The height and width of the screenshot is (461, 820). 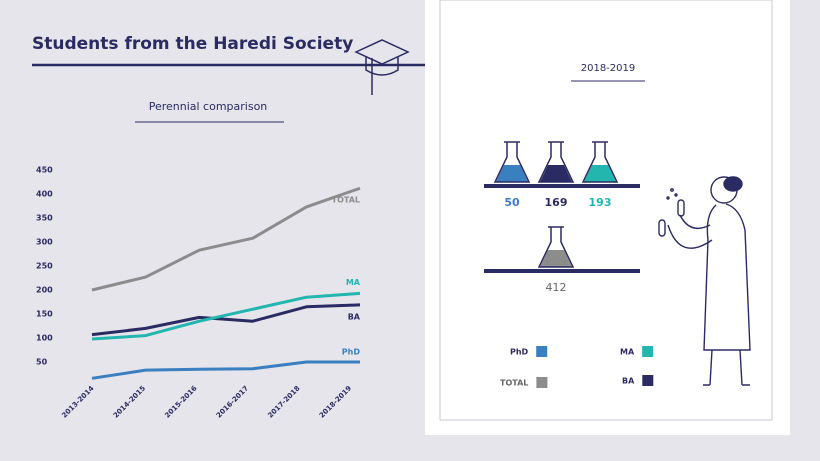 I want to click on graduation-cap, so click(x=382, y=67).